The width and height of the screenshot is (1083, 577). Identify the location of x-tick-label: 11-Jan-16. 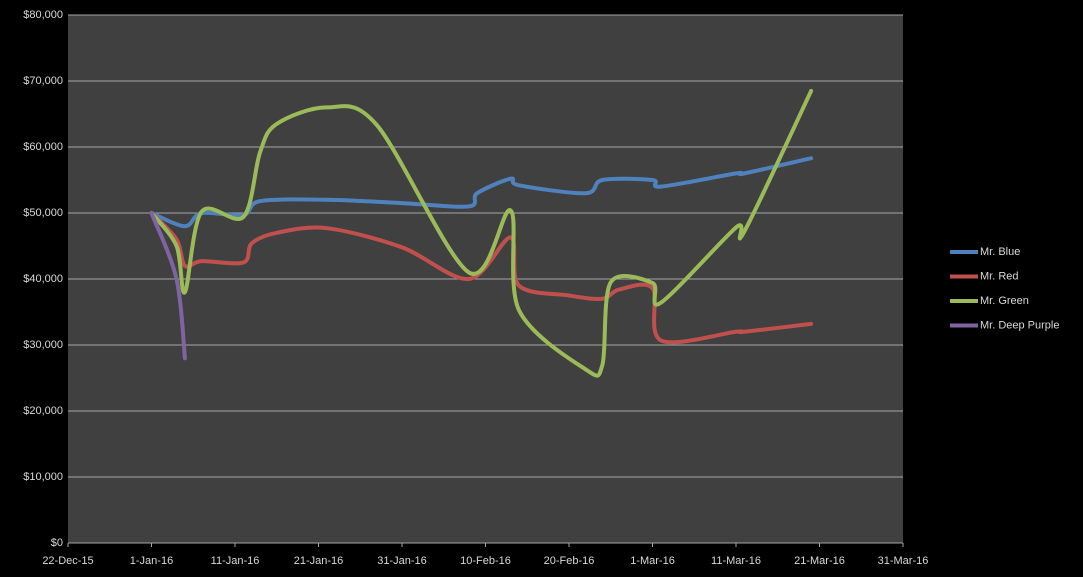
(235, 561).